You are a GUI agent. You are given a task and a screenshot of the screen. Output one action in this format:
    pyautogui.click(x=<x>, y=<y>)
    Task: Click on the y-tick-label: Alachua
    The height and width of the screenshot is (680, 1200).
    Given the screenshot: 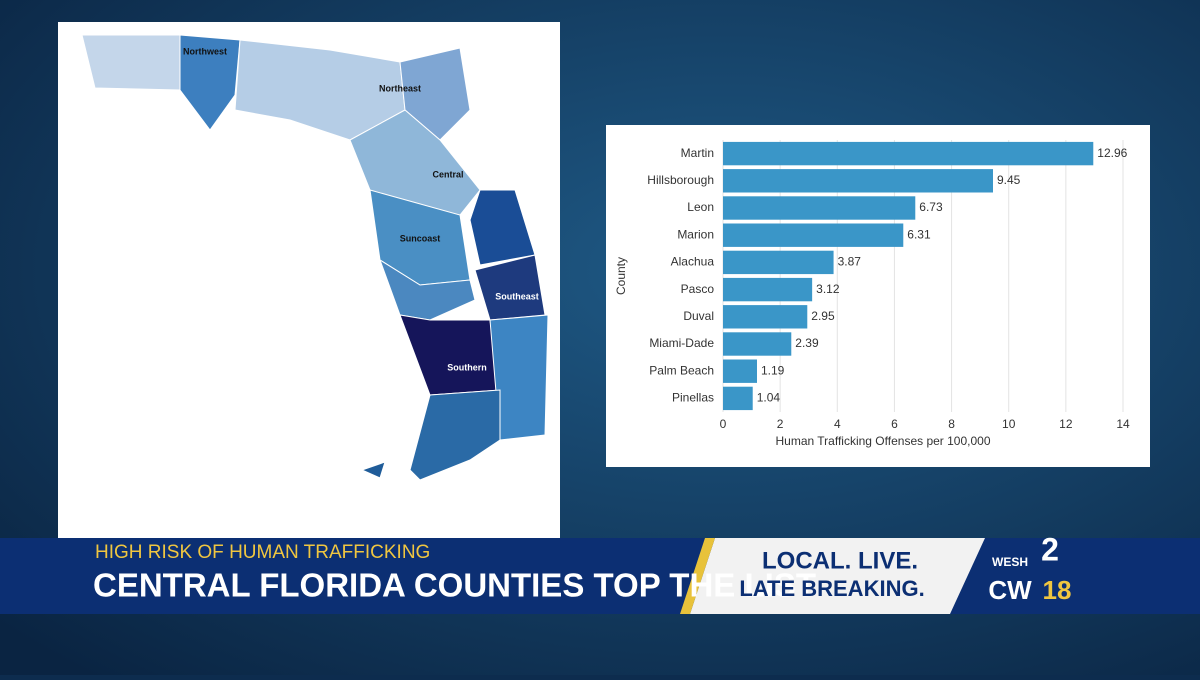 What is the action you would take?
    pyautogui.click(x=693, y=262)
    